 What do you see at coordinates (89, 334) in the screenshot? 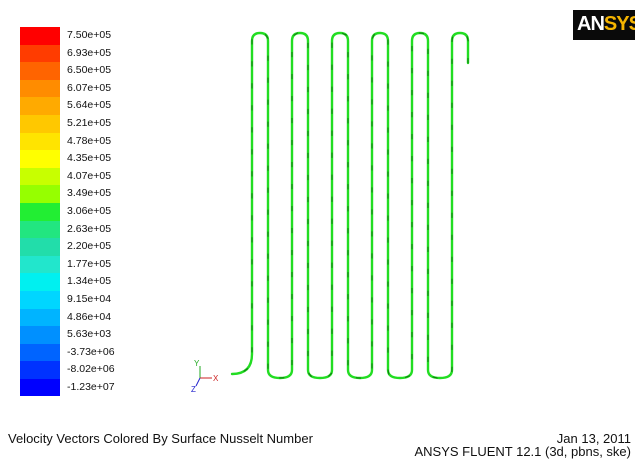
I see `legend-label: 5.63e+03` at bounding box center [89, 334].